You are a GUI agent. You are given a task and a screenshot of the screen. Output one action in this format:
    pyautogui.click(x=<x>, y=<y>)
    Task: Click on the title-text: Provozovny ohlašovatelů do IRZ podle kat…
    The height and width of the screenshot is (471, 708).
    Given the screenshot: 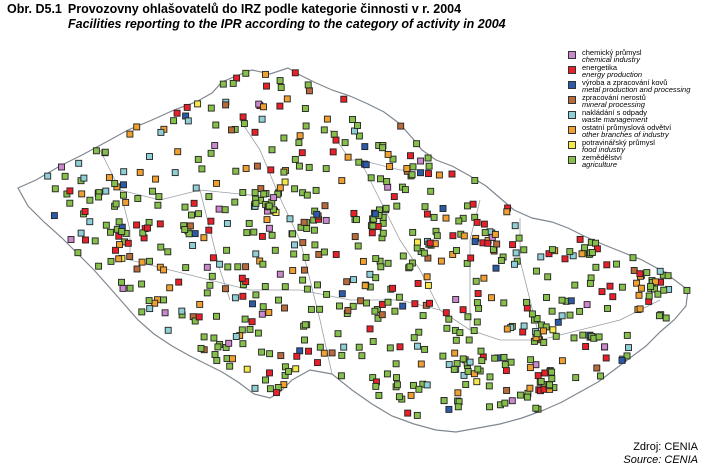 What is the action you would take?
    pyautogui.click(x=264, y=9)
    